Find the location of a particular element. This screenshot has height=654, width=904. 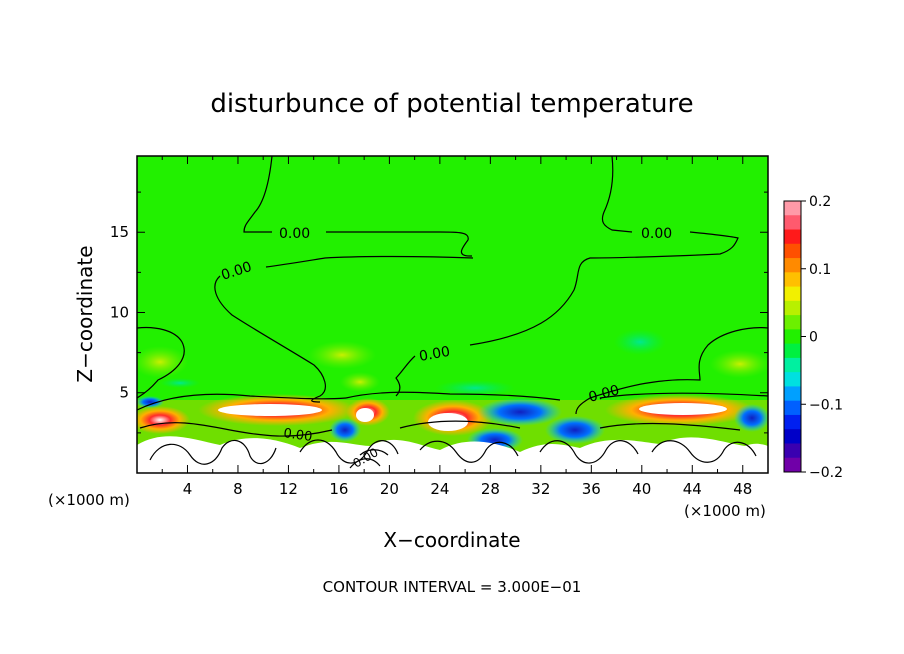

colorbar: 0.2 0.1 0 −0.1 −0.2 is located at coordinates (813, 337).